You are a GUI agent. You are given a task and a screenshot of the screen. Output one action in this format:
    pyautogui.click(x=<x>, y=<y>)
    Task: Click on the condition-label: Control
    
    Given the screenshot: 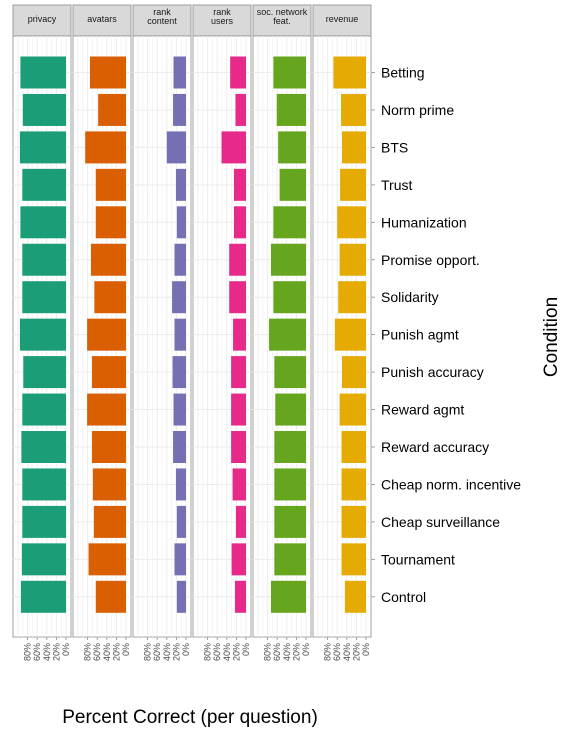 What is the action you would take?
    pyautogui.click(x=403, y=597)
    